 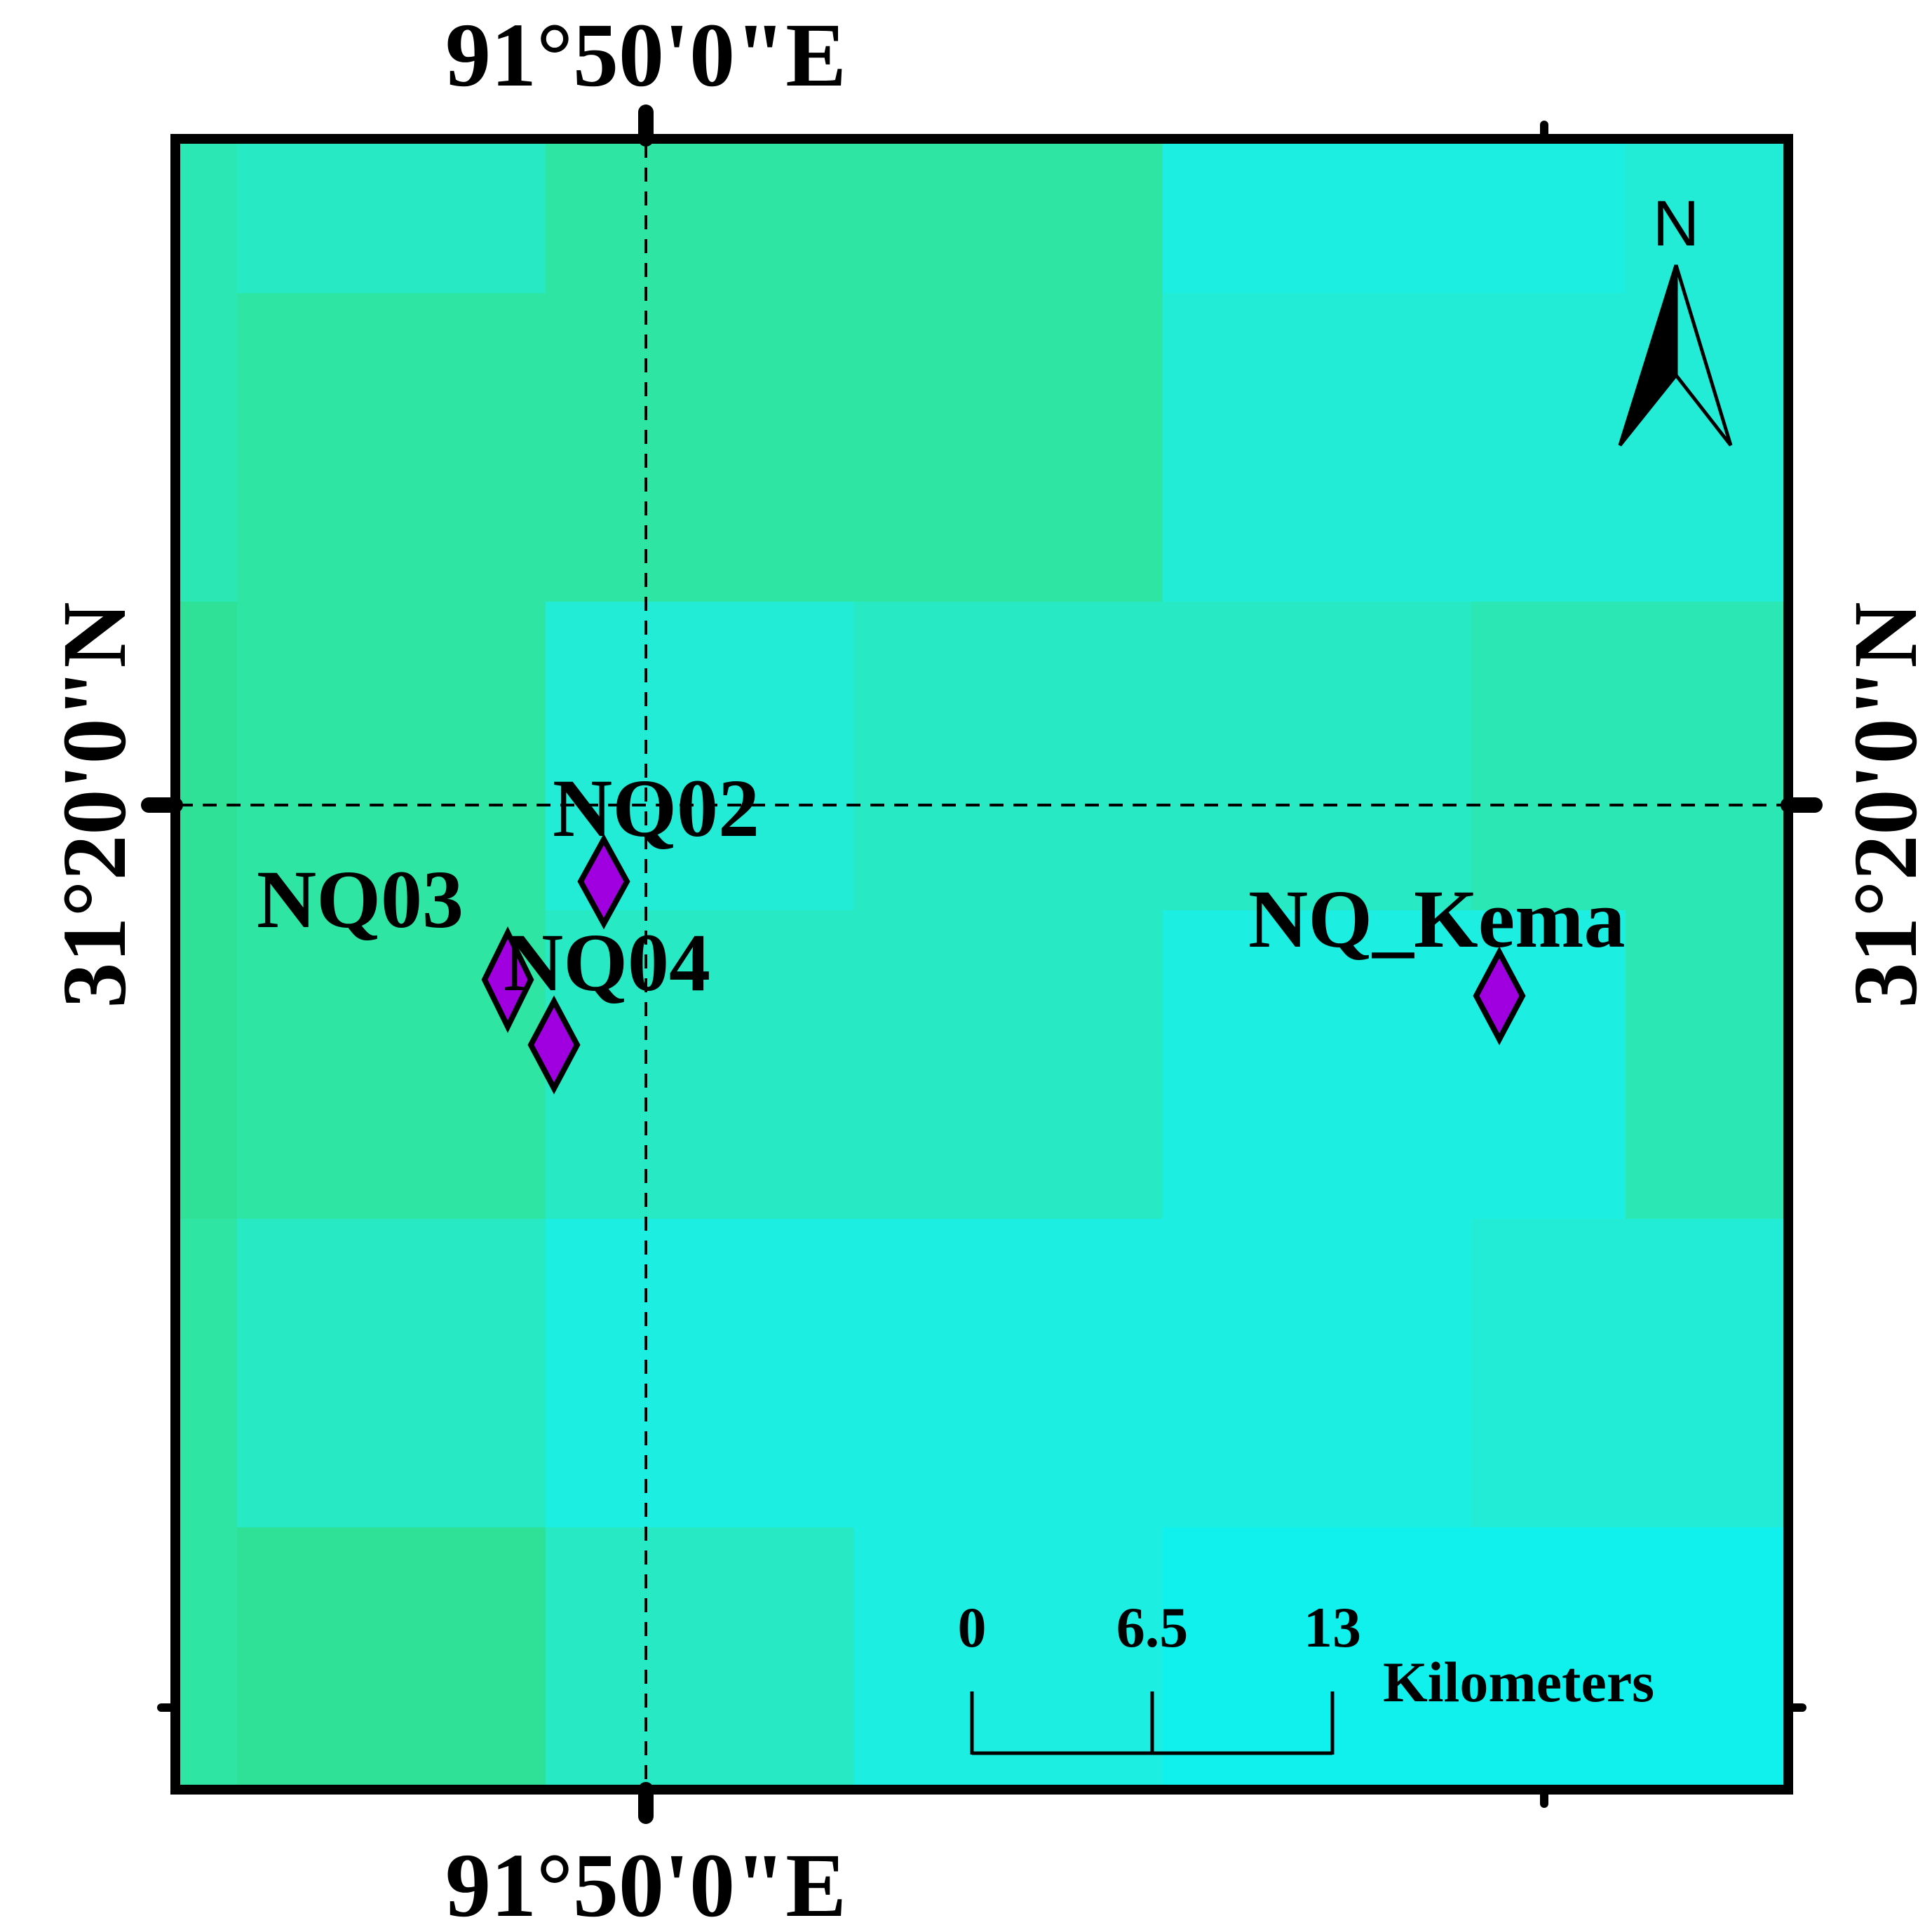 What do you see at coordinates (554, 1045) in the screenshot?
I see `site-marker-nq04` at bounding box center [554, 1045].